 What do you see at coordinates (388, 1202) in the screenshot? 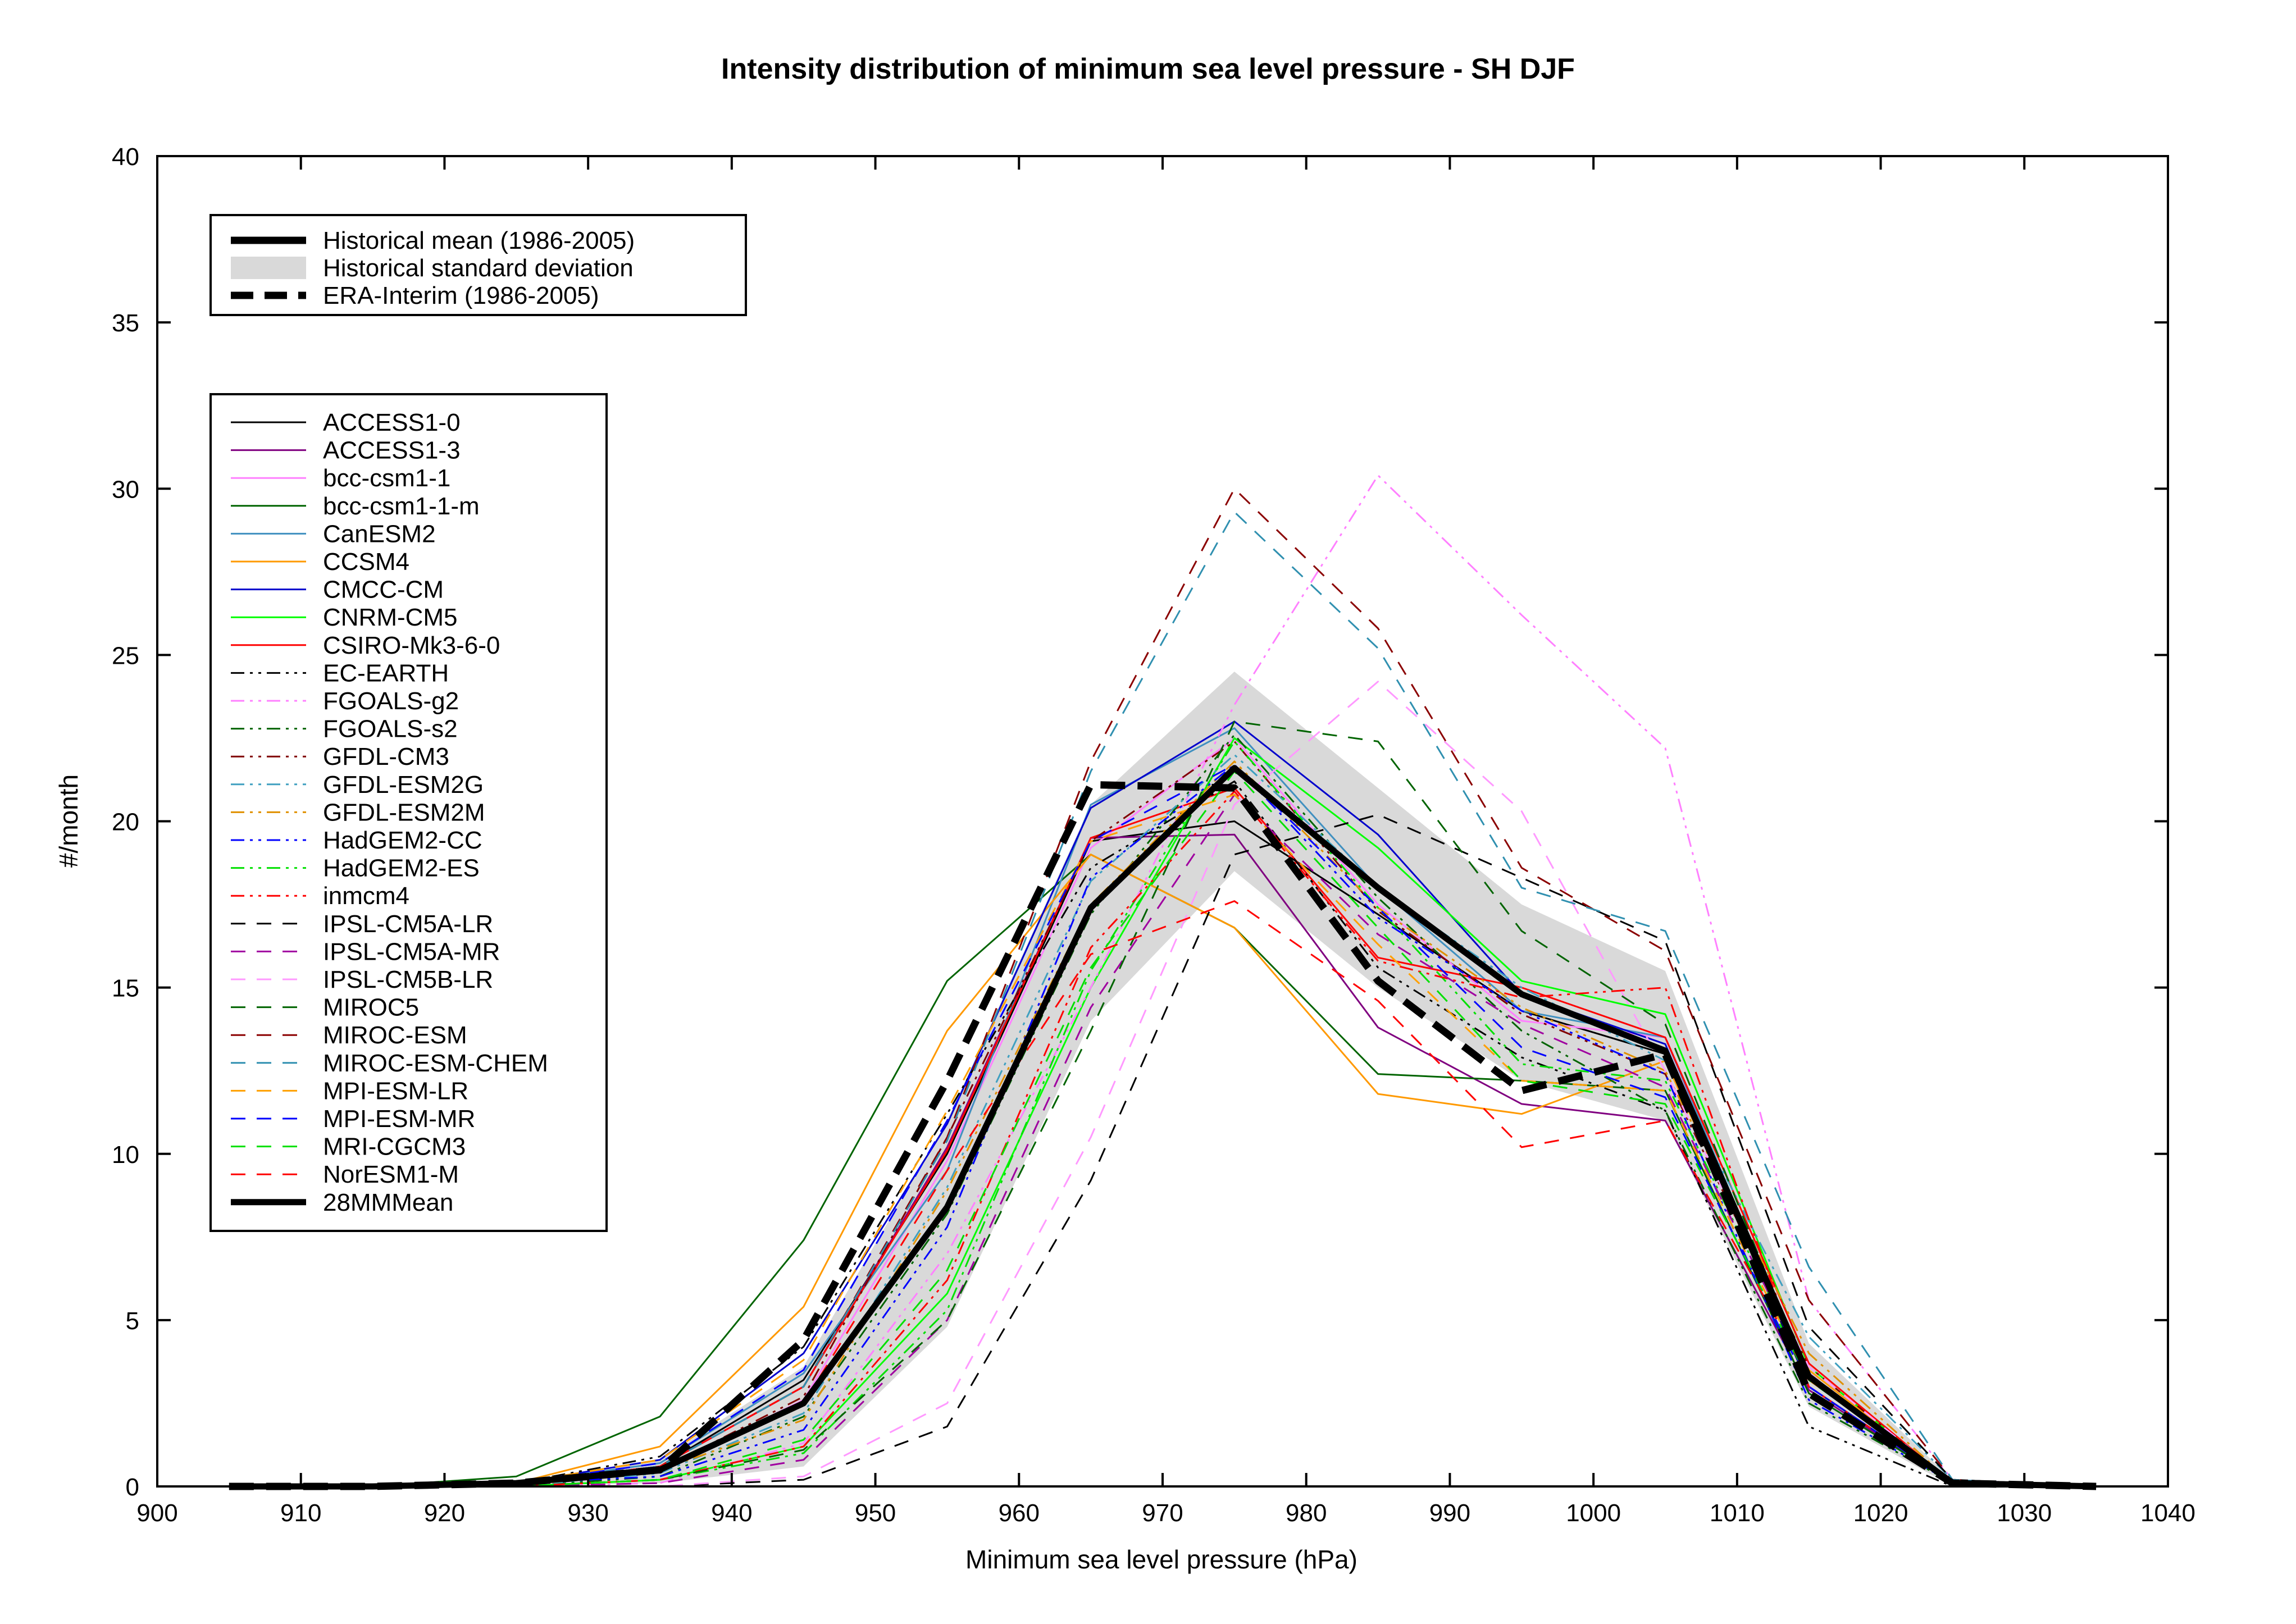
I see `legend-28mmmean-label: 28MMMean` at bounding box center [388, 1202].